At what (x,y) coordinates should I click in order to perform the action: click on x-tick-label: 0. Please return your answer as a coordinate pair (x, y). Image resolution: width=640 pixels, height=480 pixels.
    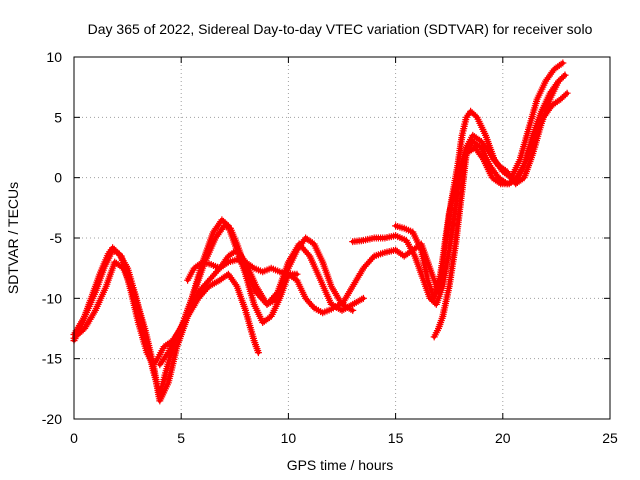
    Looking at the image, I should click on (74, 438).